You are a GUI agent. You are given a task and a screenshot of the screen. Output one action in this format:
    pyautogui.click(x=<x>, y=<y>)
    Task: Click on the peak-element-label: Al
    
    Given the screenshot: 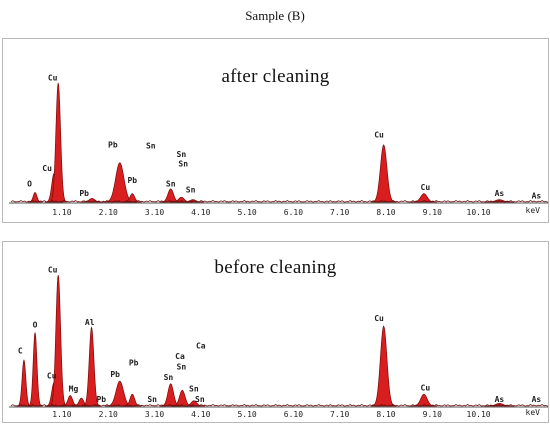 What is the action you would take?
    pyautogui.click(x=90, y=322)
    